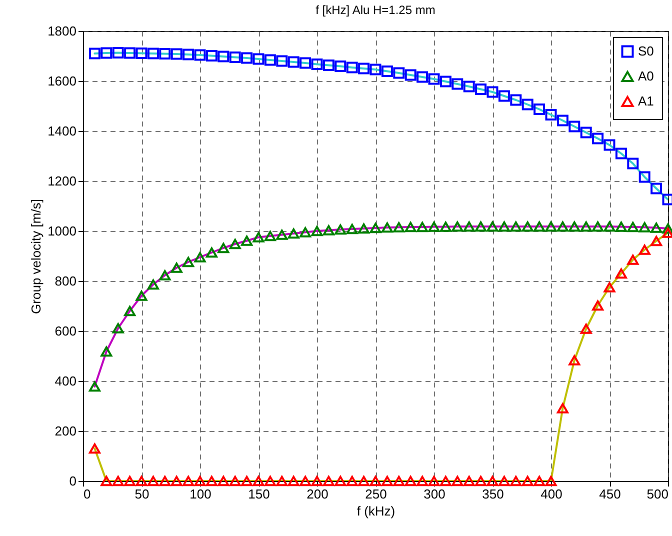  I want to click on x-tick-label: 150, so click(259, 494).